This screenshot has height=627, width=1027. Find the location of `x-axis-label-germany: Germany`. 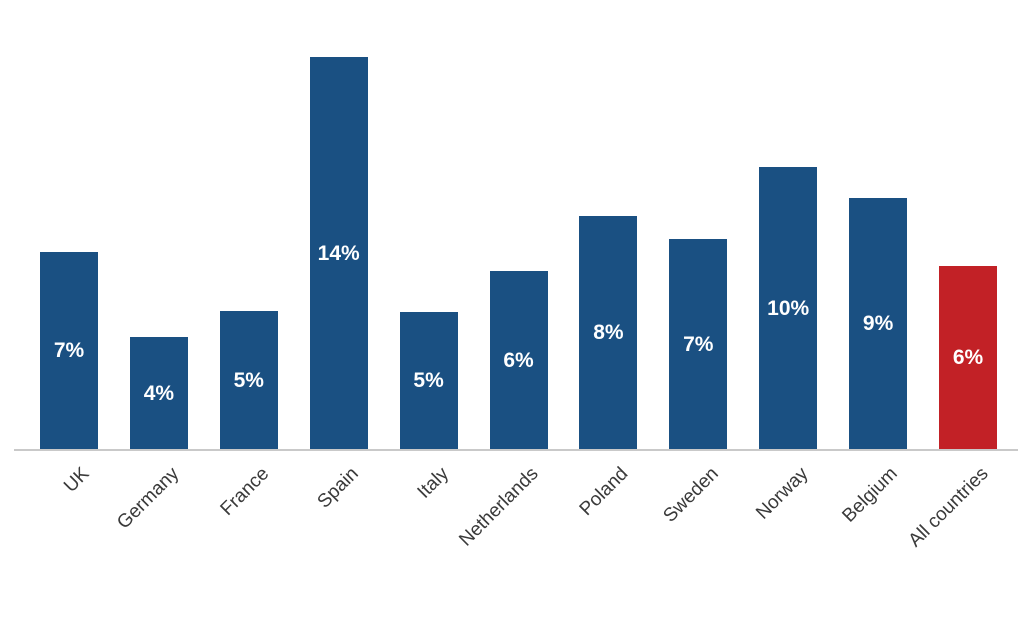

x-axis-label-germany: Germany is located at coordinates (148, 498).